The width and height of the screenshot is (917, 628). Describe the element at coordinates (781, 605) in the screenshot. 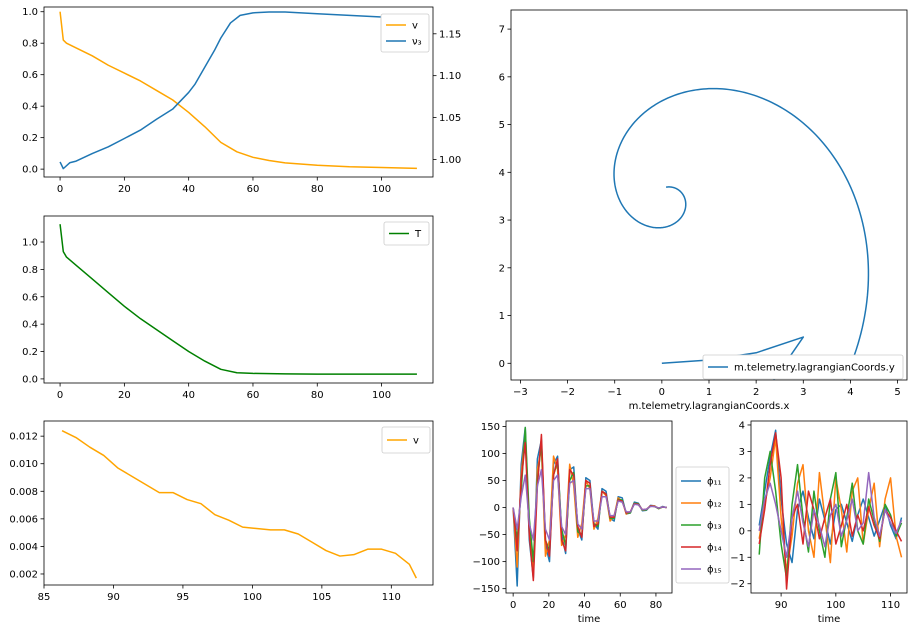

I see `p6-xtick-label: 90` at that location.